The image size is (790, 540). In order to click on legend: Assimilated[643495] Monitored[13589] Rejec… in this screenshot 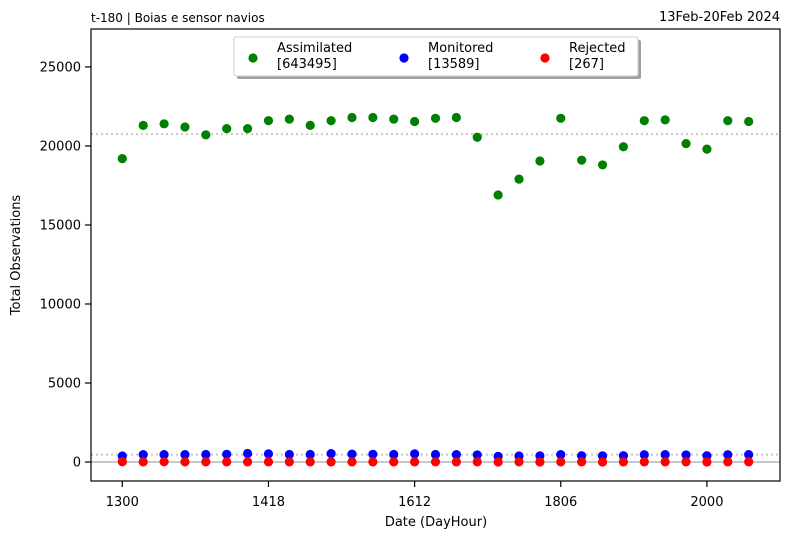, I will do `click(437, 57)`.